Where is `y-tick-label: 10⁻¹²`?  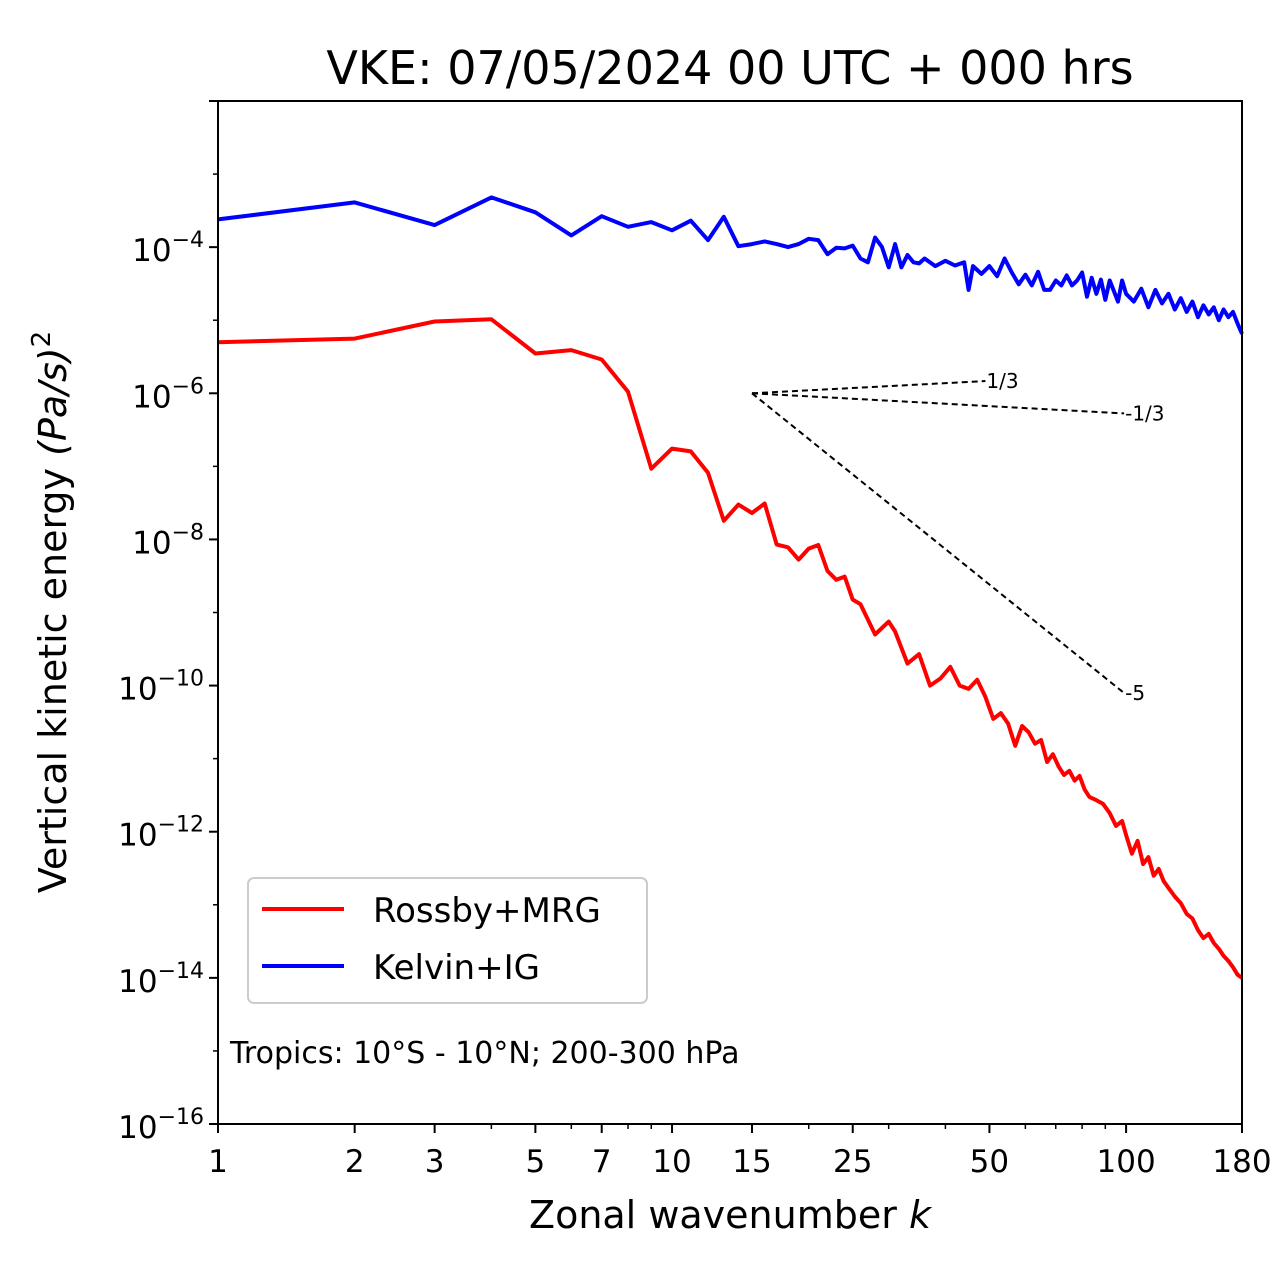
y-tick-label: 10⁻¹² is located at coordinates (161, 833).